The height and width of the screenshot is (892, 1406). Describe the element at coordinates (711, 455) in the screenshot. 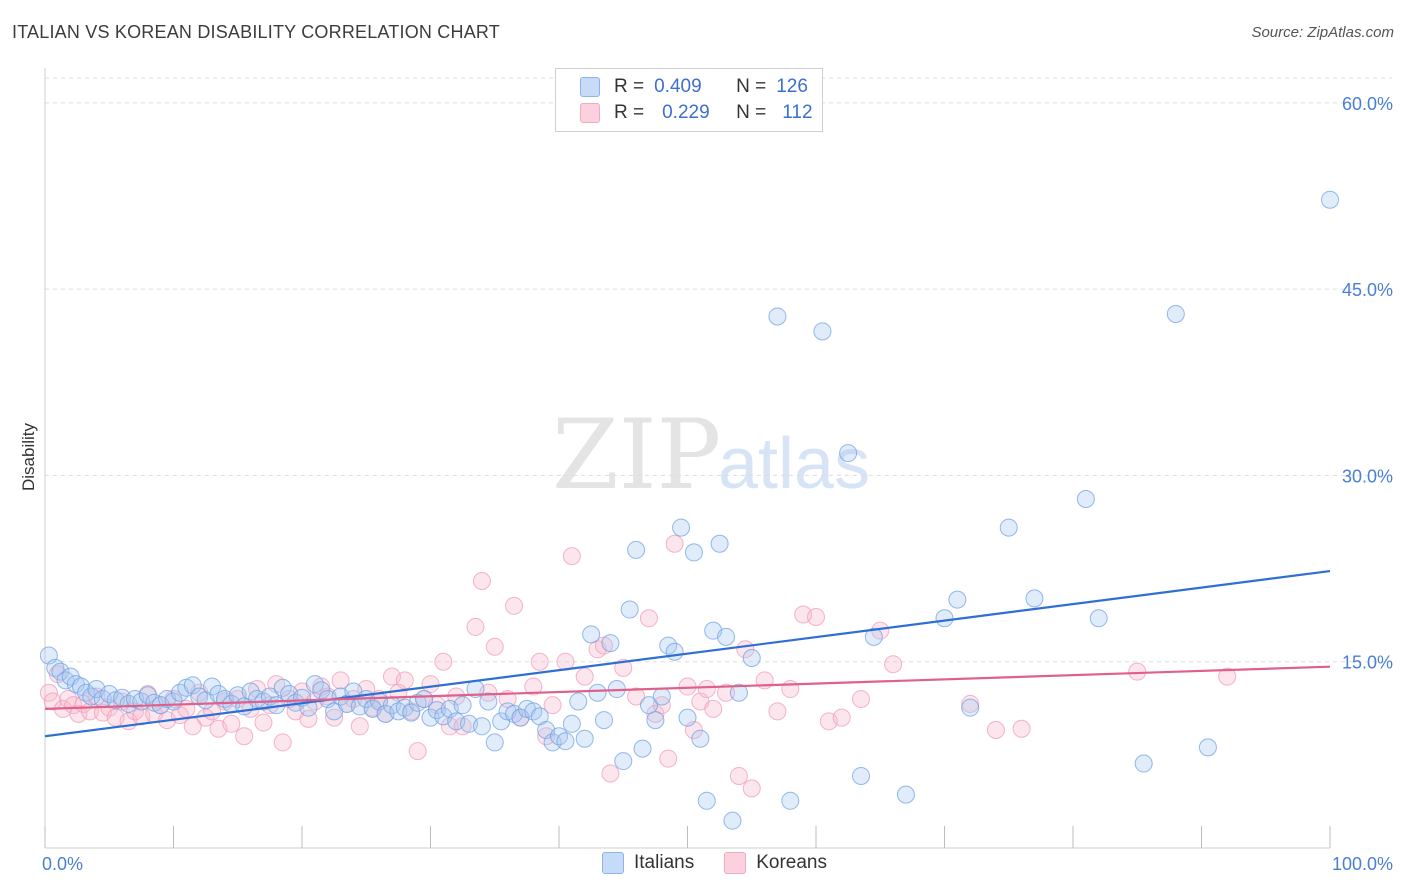

I see `watermark: ZIP atlas` at that location.